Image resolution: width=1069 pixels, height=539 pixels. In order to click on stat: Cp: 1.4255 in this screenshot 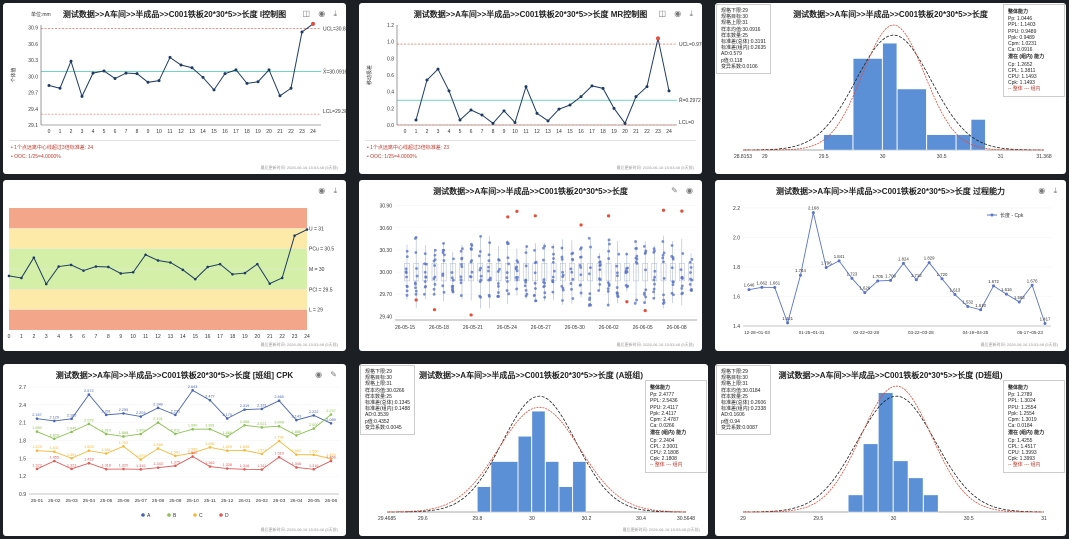, I will do `click(1020, 440)`.